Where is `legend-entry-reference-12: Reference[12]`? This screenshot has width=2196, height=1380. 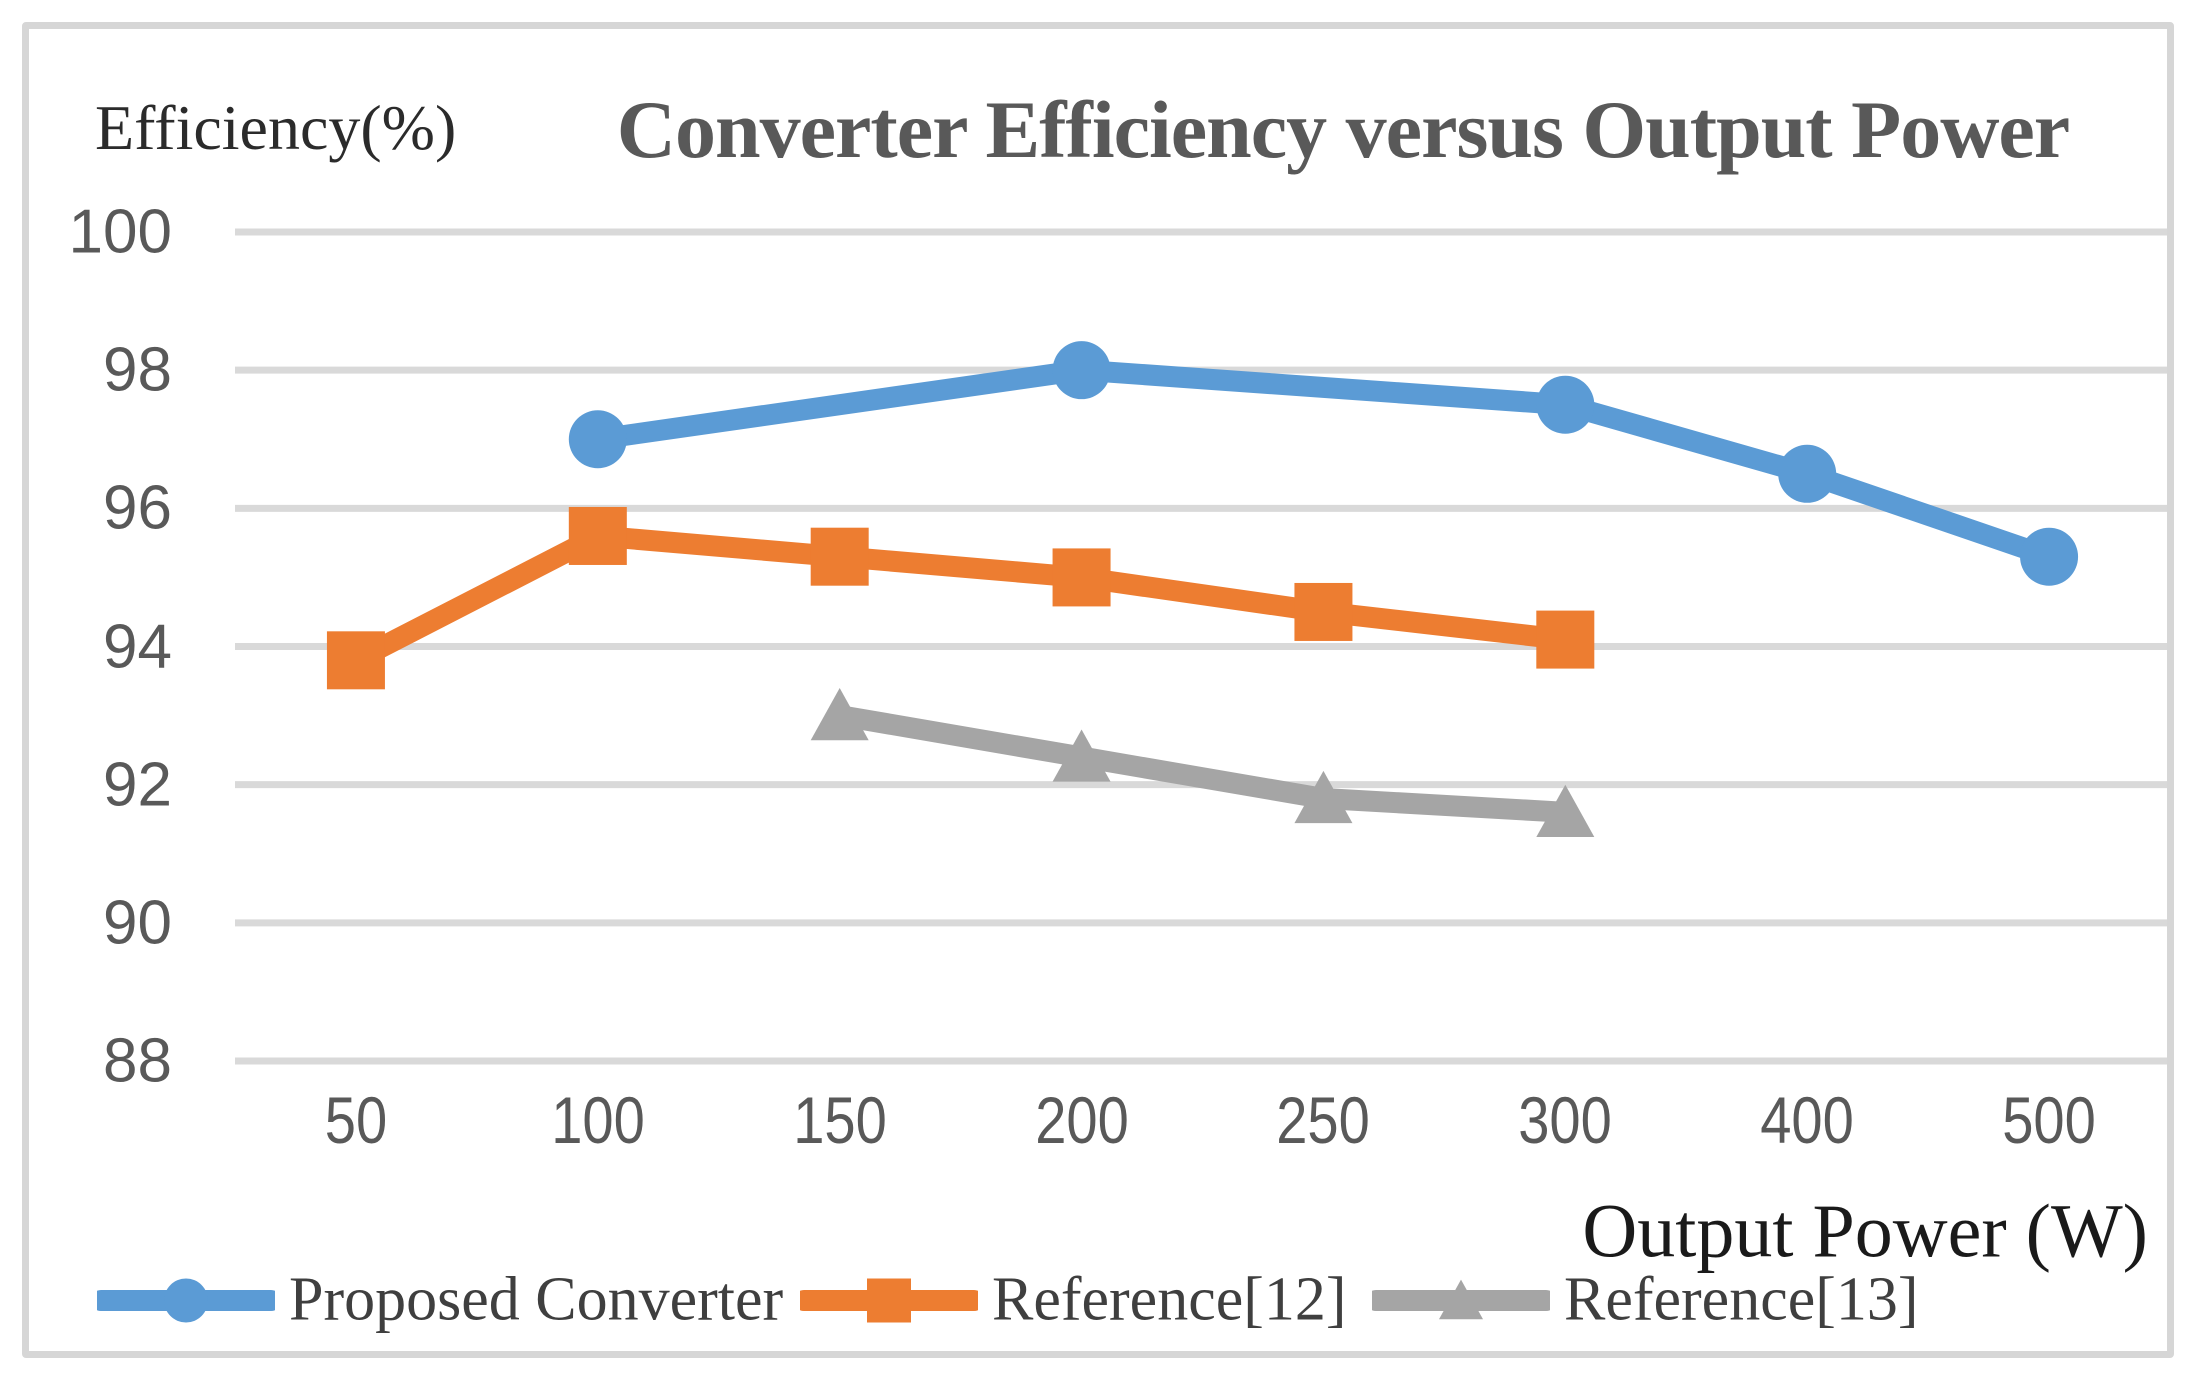 legend-entry-reference-12: Reference[12] is located at coordinates (1073, 1300).